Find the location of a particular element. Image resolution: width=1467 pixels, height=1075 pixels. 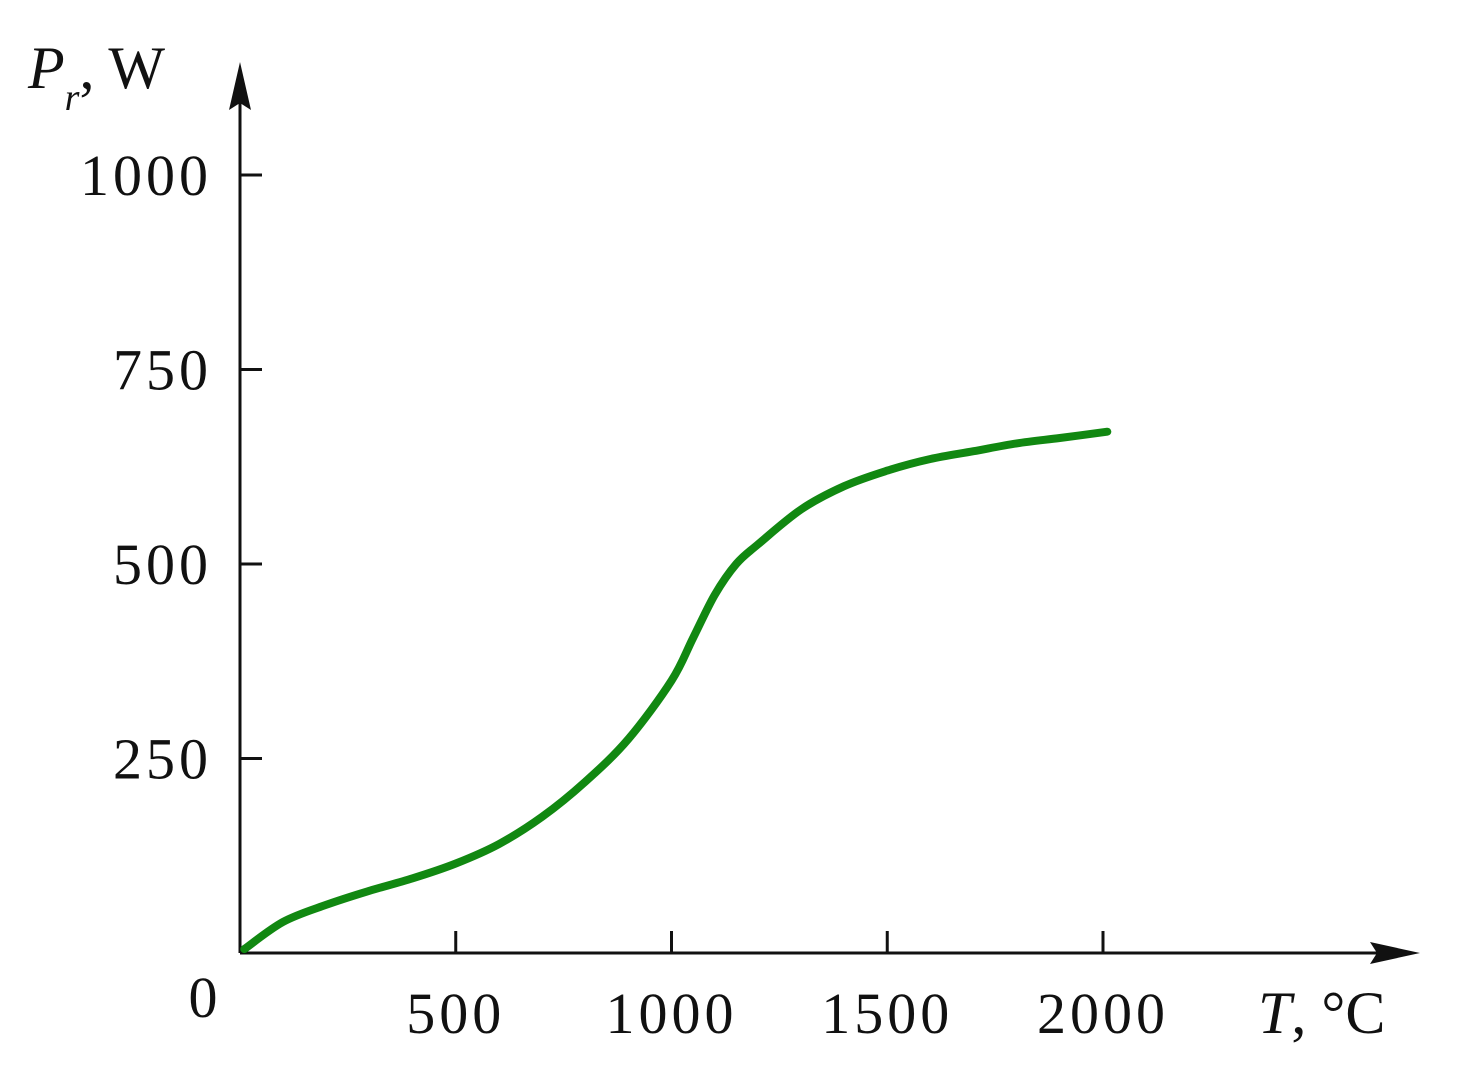

x-tick-label: 1000 is located at coordinates (672, 1013).